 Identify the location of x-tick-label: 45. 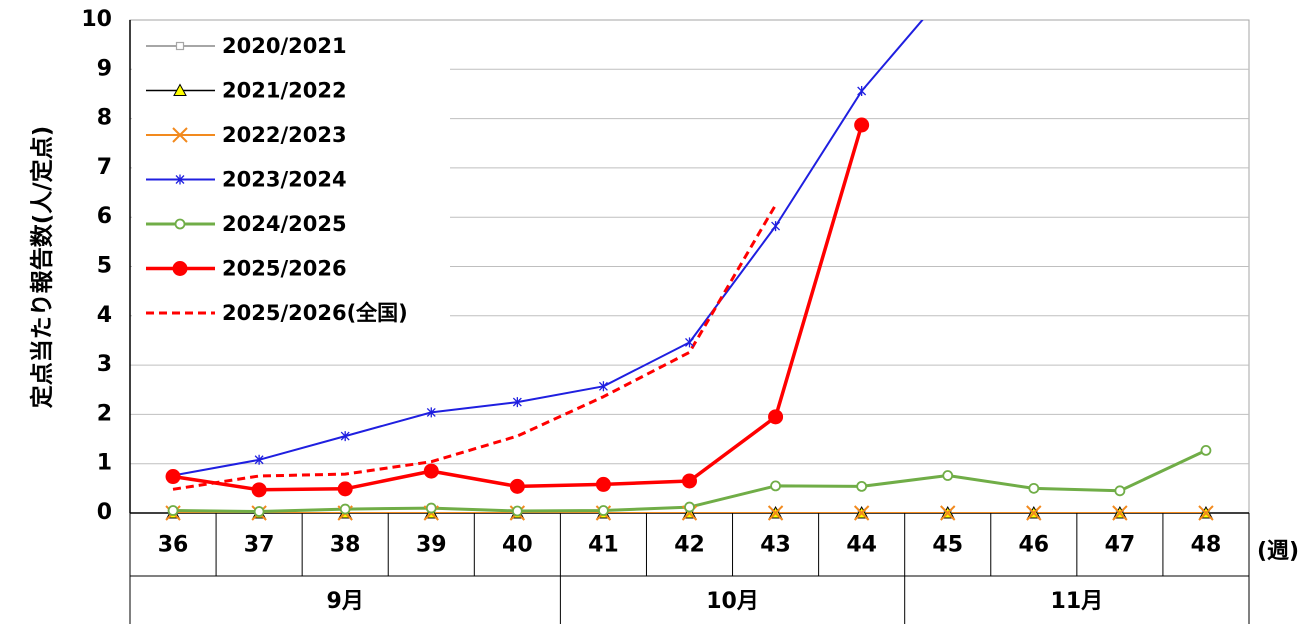
(947, 545).